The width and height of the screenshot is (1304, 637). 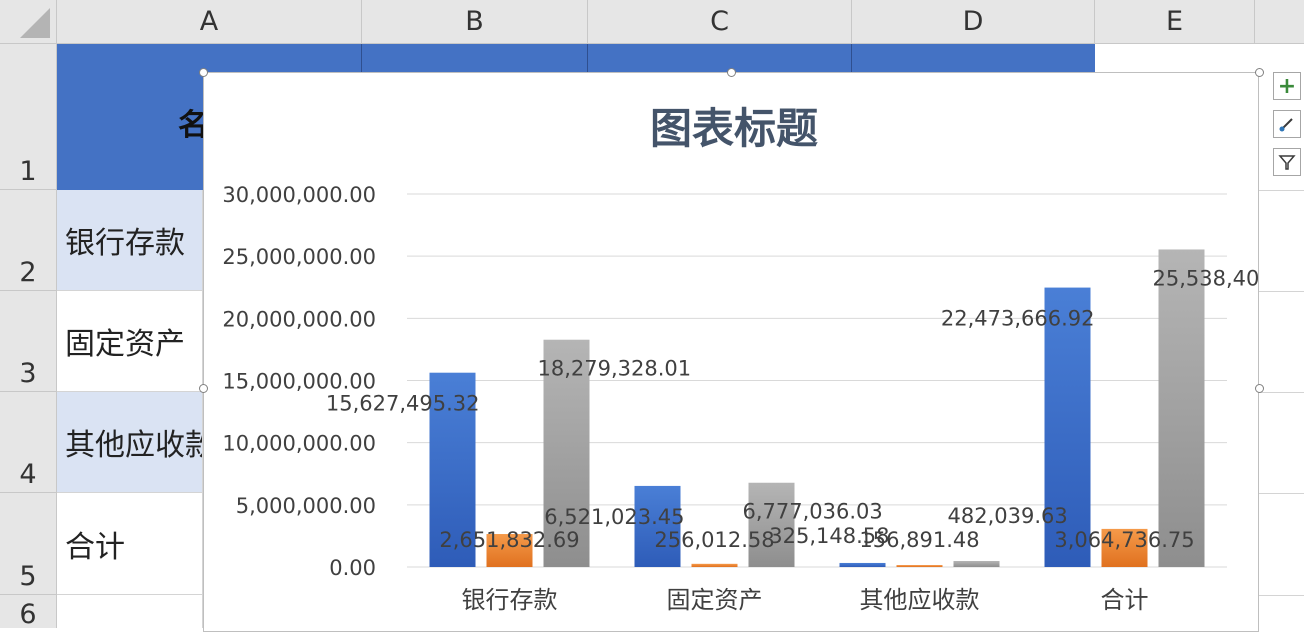 I want to click on y-tick-label: 0.00, so click(x=352, y=568).